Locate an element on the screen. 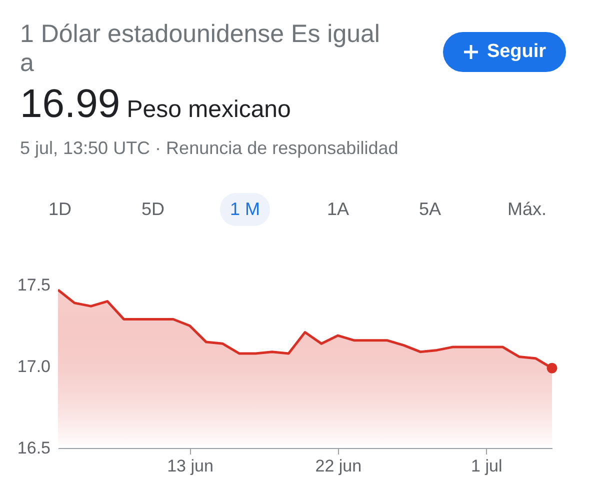  x-tick-label: 22 jun is located at coordinates (338, 466).